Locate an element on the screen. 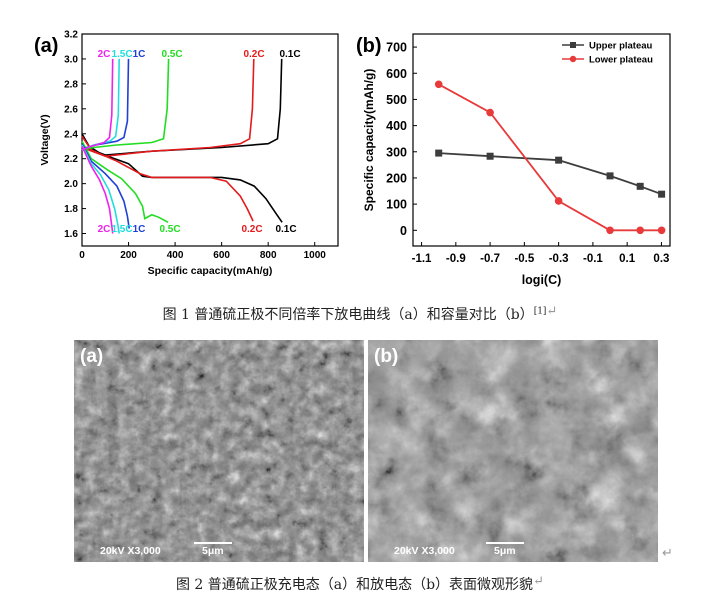  sem-a-scale-bar is located at coordinates (213, 543).